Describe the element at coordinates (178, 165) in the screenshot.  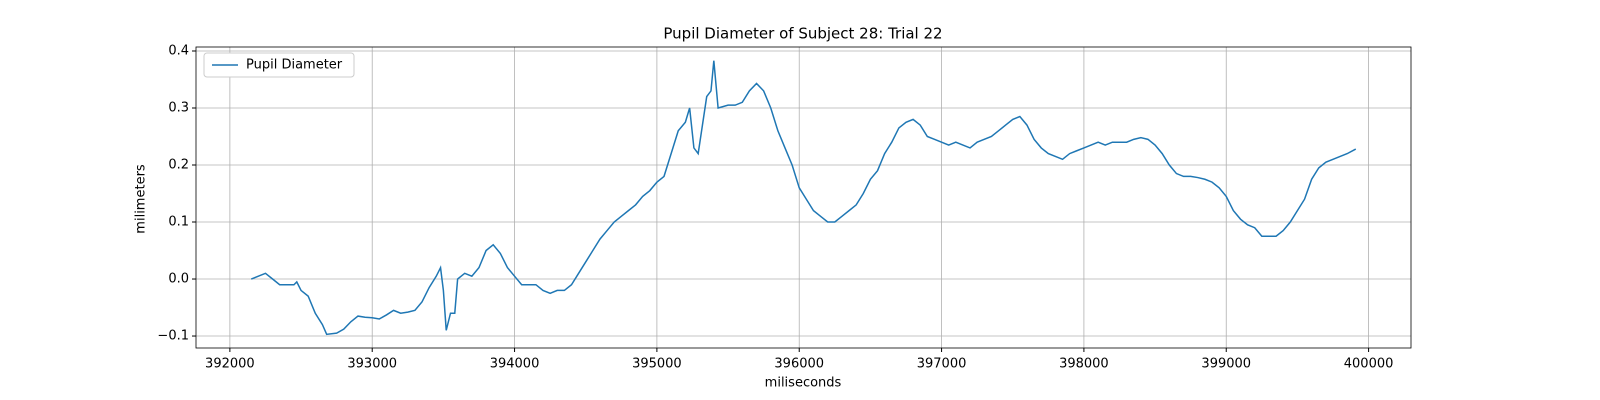
I see `y-tick-label: 0.2` at that location.